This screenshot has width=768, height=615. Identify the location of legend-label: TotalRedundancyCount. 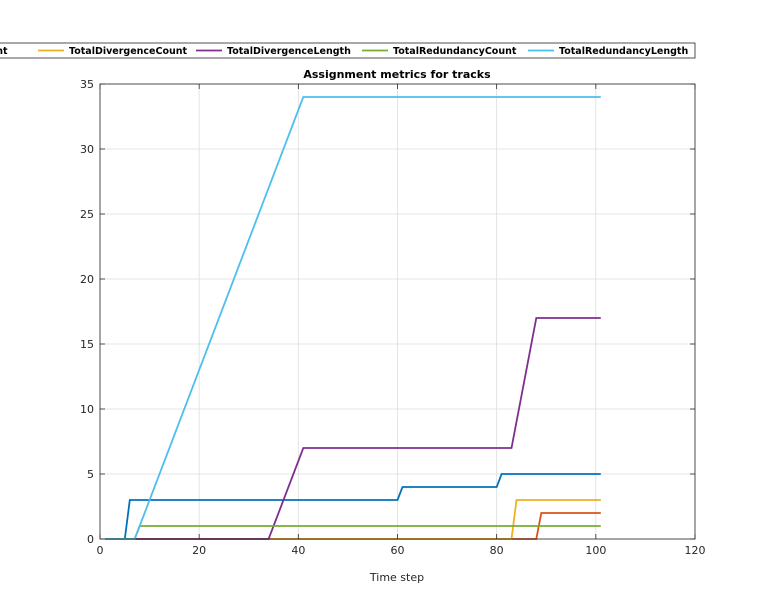
(455, 51).